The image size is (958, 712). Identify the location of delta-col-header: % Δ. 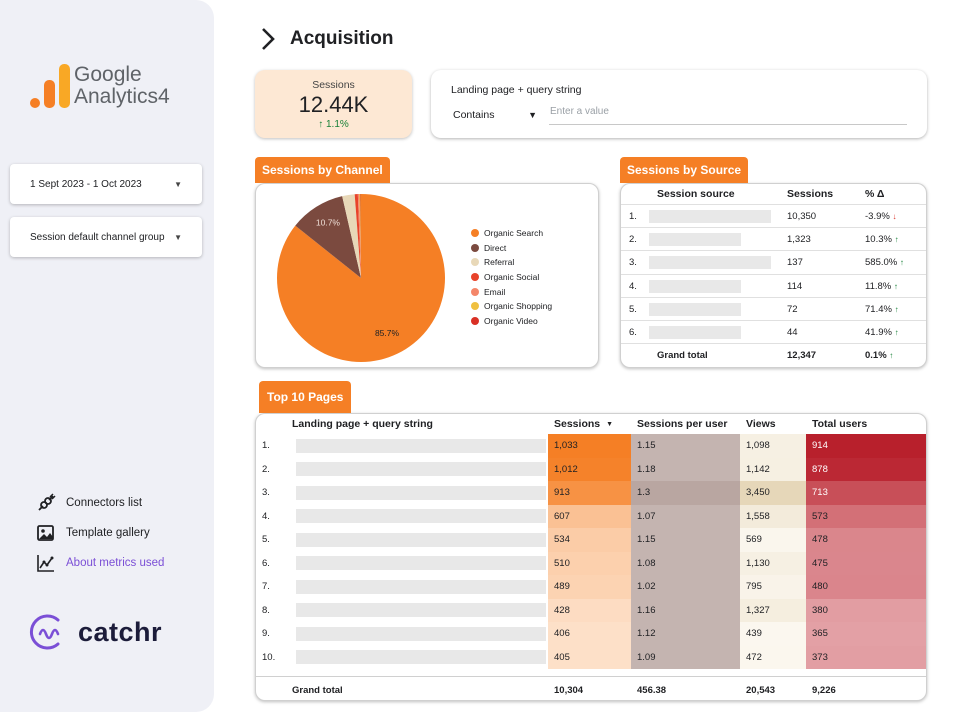
(875, 194).